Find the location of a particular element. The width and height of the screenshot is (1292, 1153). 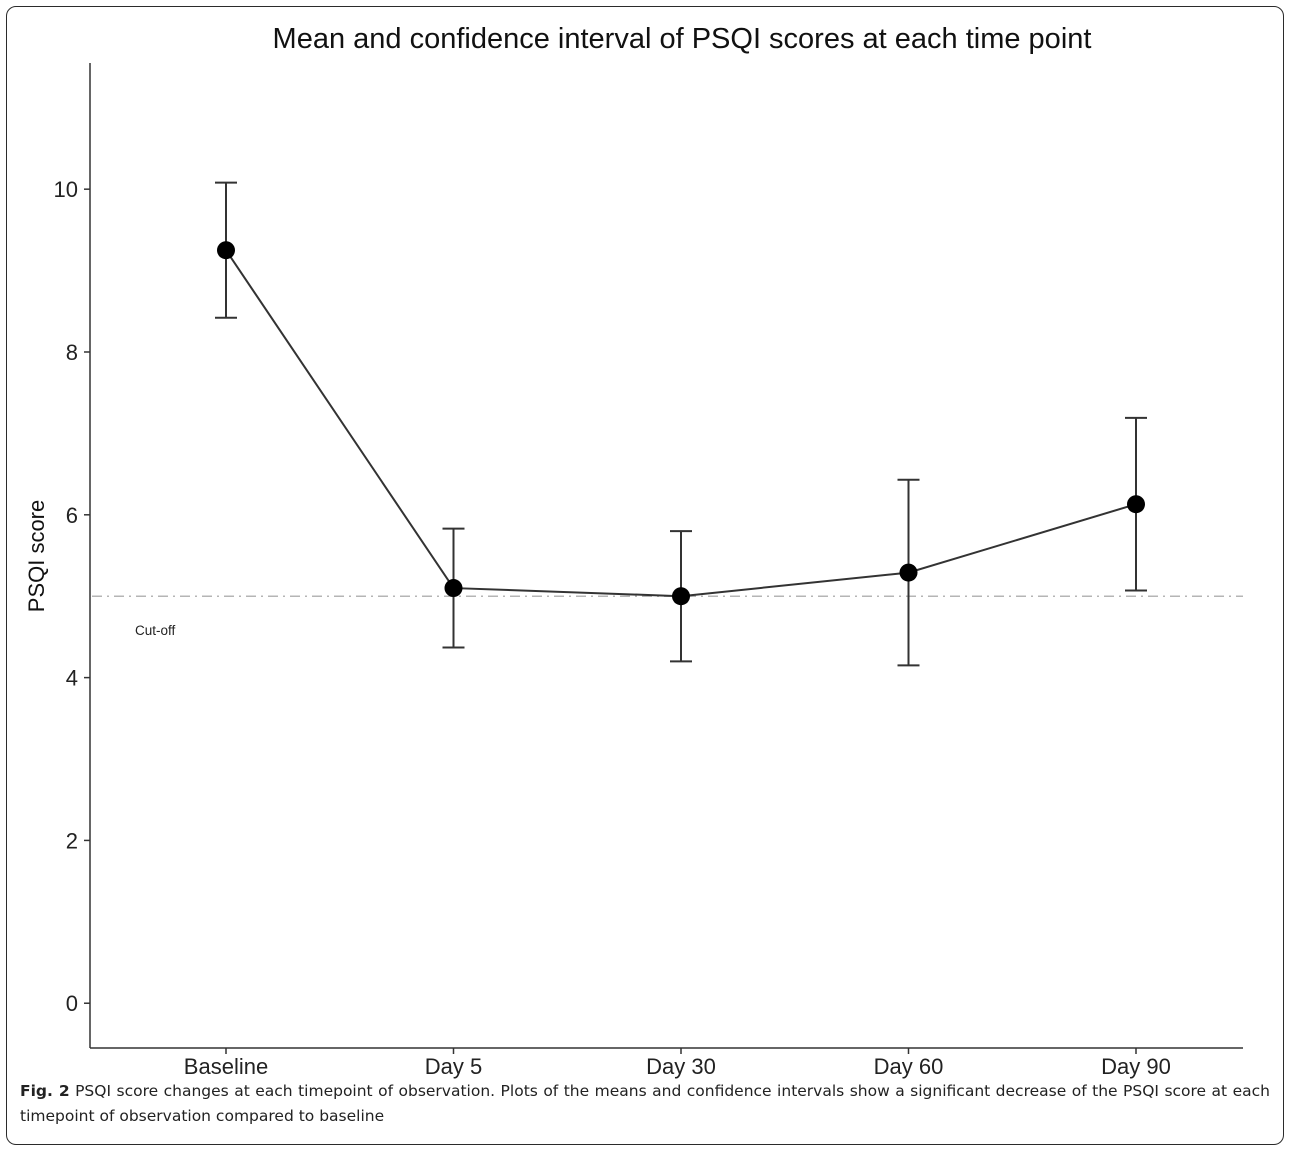

y-tick-label: 4 is located at coordinates (72, 678).